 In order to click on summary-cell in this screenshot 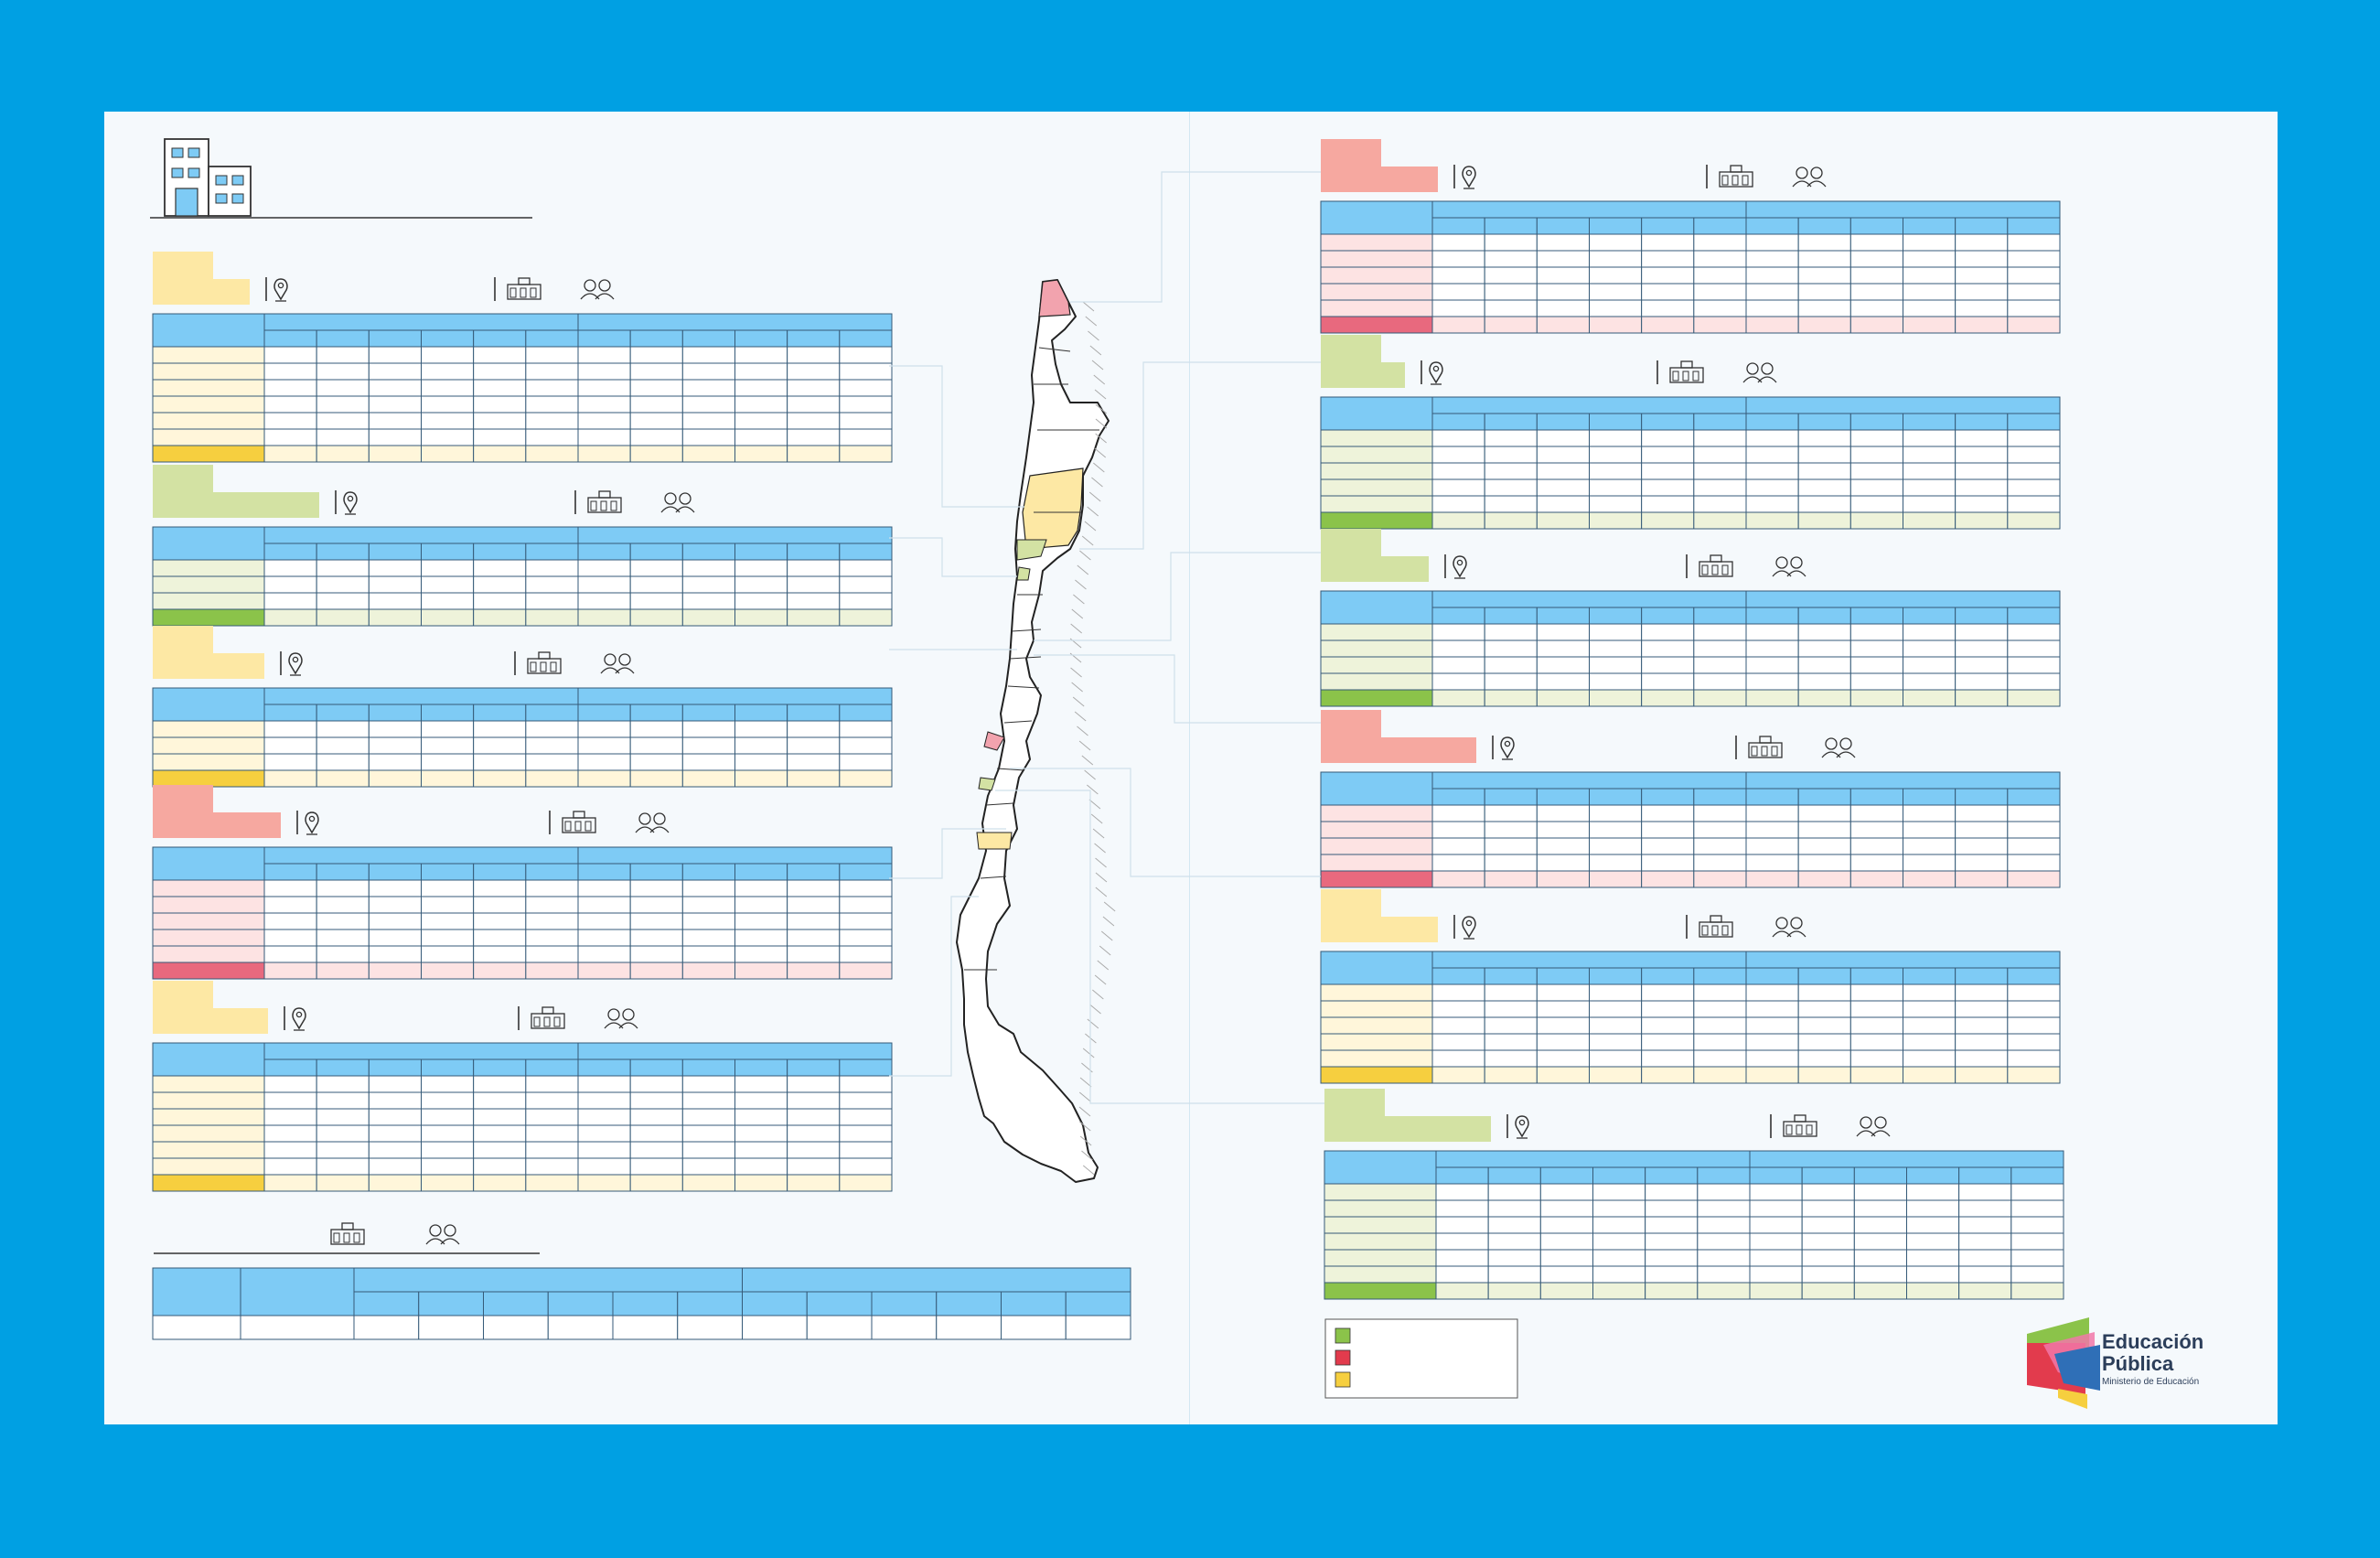, I will do `click(297, 1328)`.